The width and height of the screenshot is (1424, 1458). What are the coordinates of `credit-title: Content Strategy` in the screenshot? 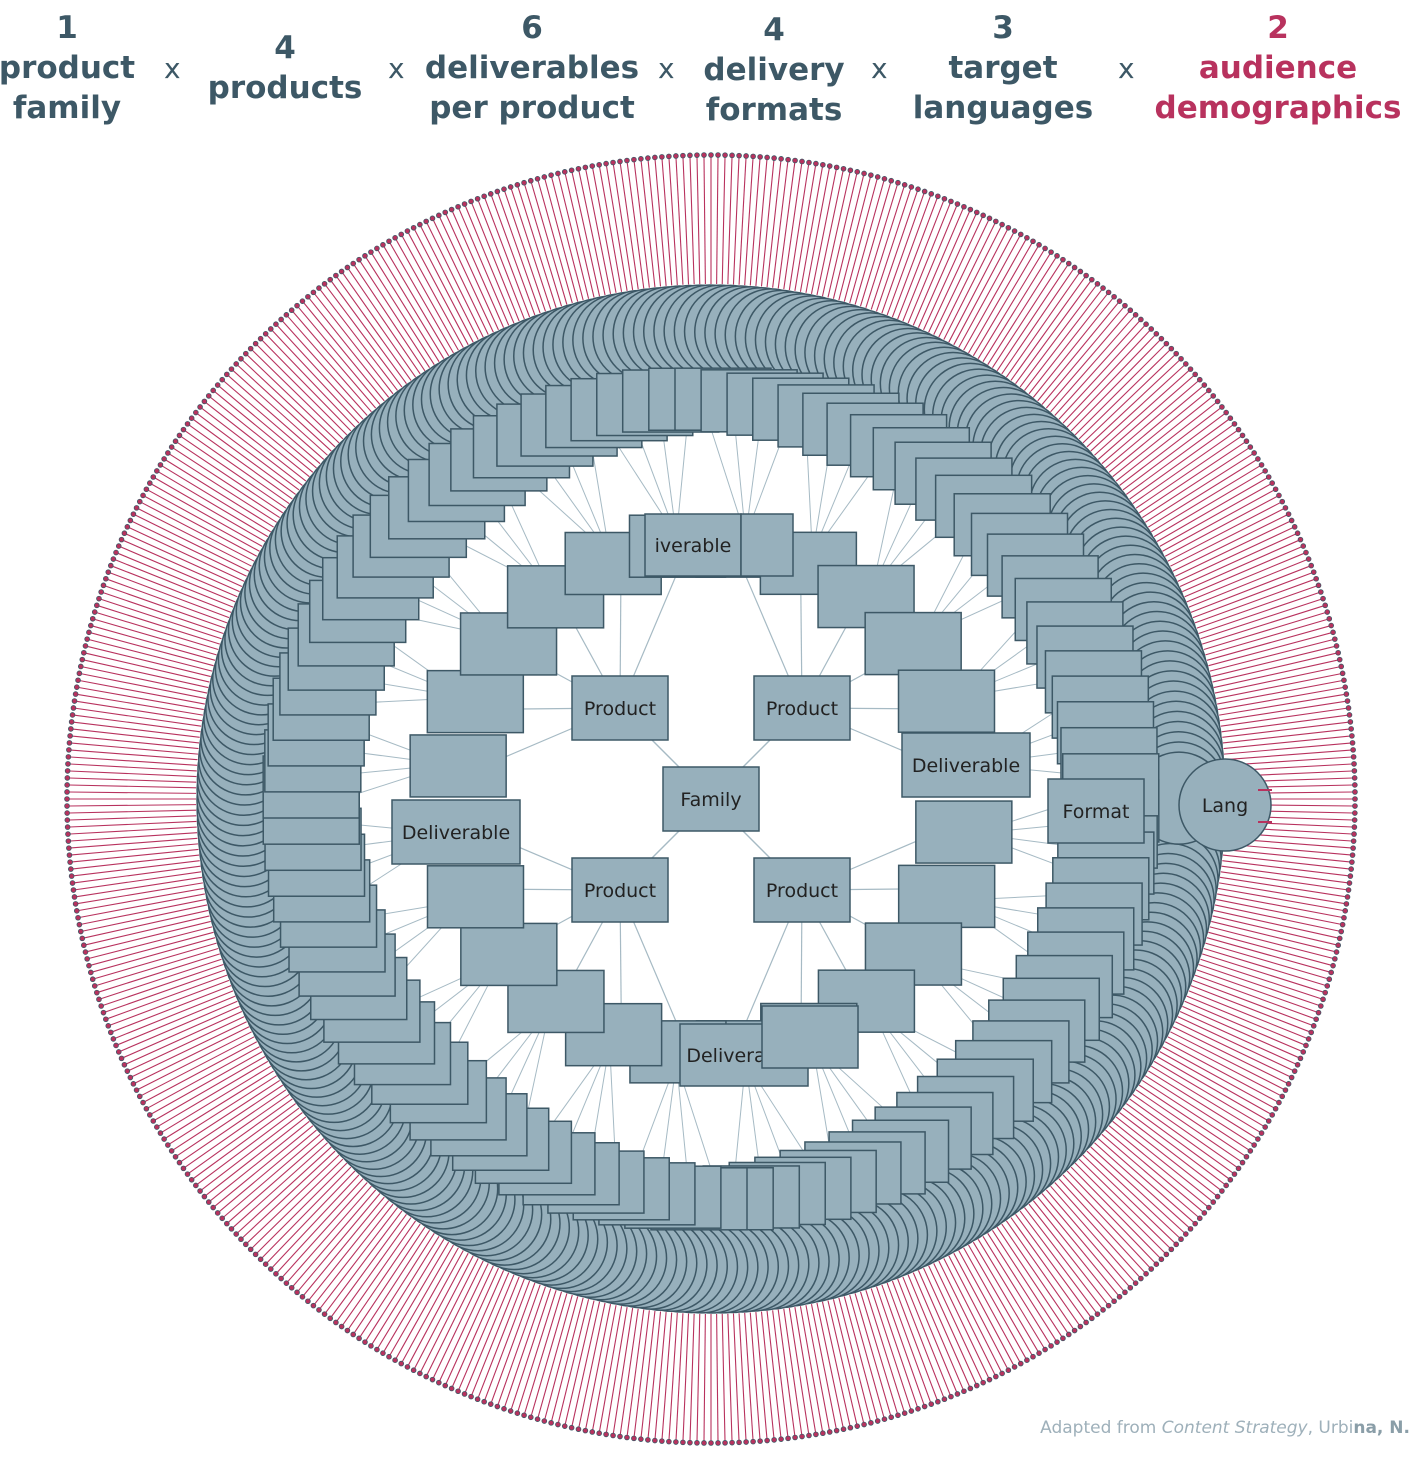 It's located at (1234, 1428).